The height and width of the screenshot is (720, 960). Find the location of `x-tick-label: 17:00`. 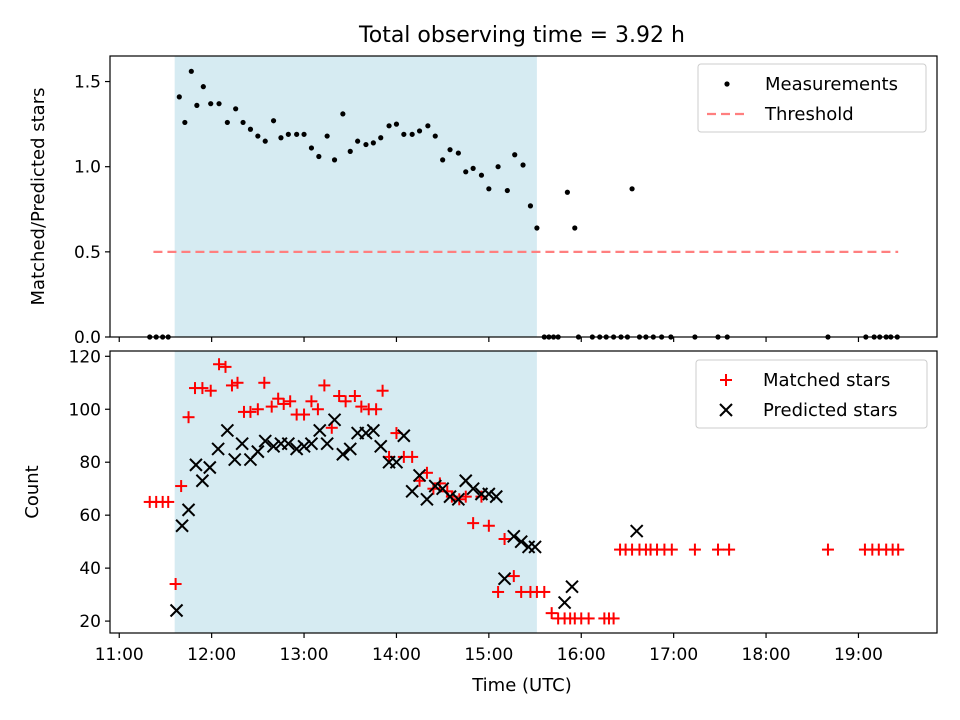

x-tick-label: 17:00 is located at coordinates (673, 655).